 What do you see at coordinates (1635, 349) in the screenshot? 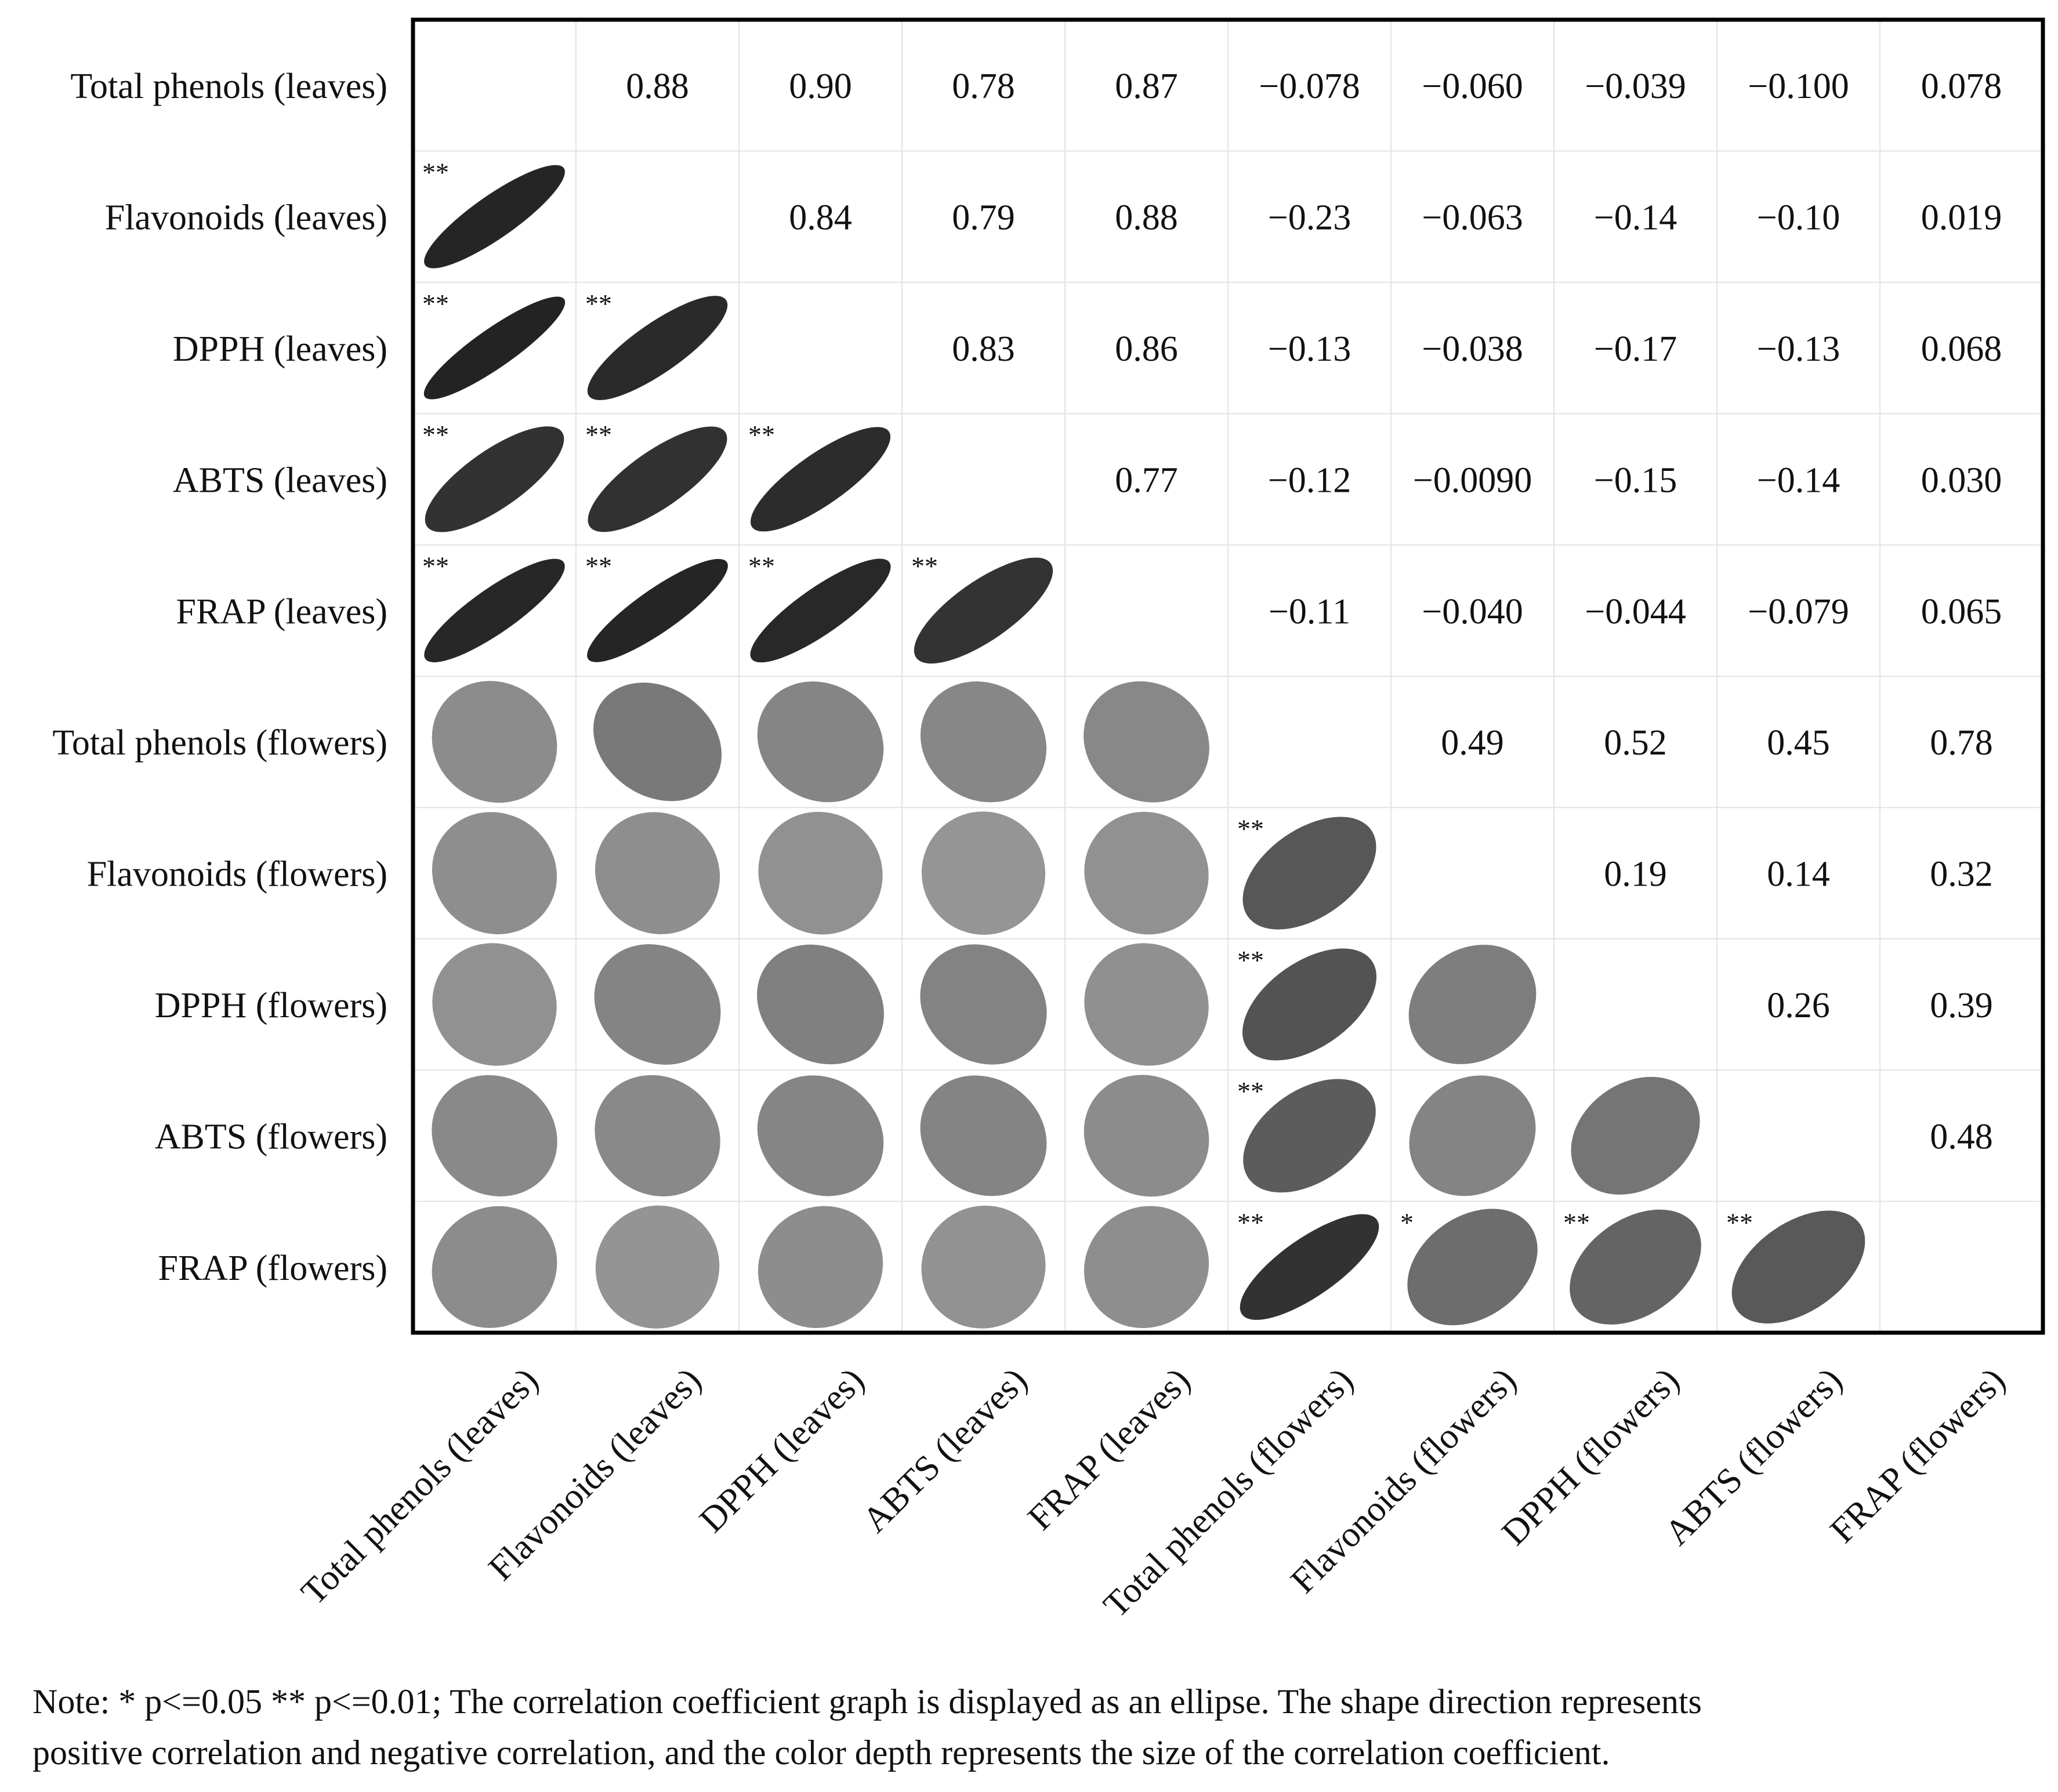
I see `coefficient-label: −0.17` at bounding box center [1635, 349].